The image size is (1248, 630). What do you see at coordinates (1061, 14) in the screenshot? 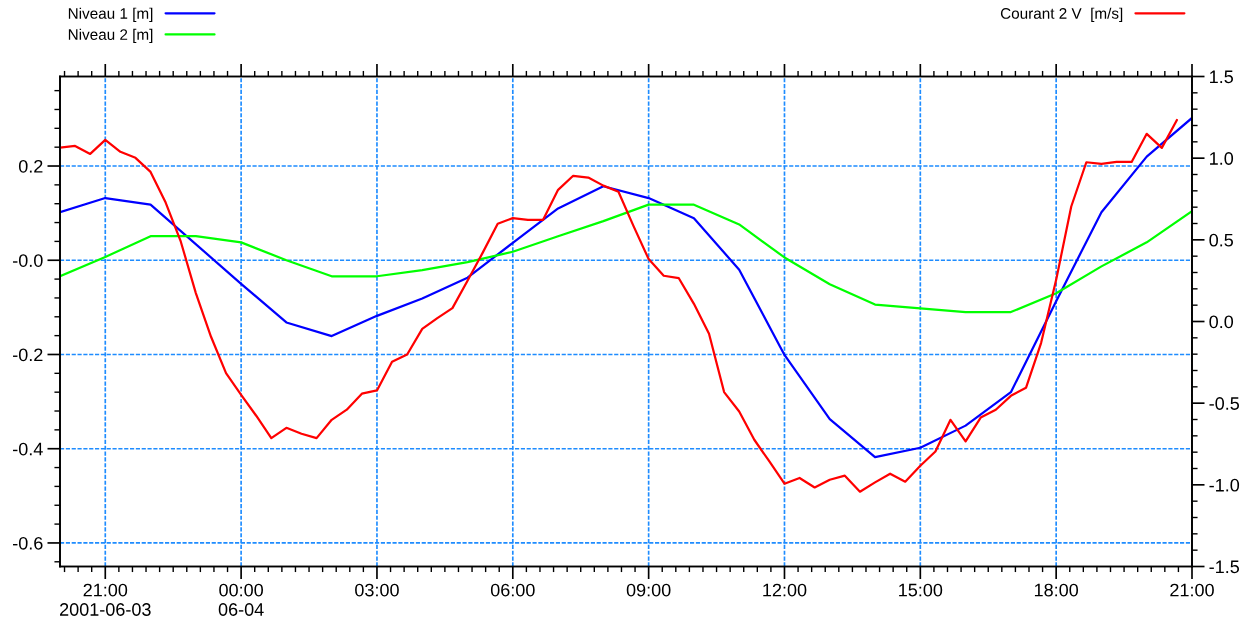
I see `legend-label: Courant 2 V [m/s]` at bounding box center [1061, 14].